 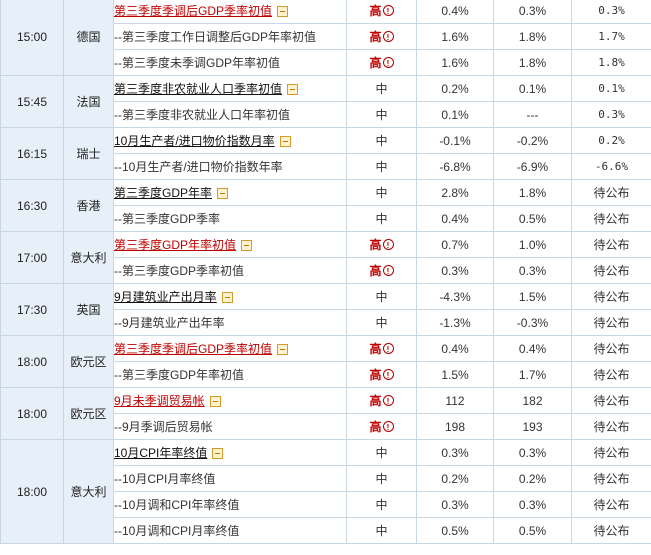 What do you see at coordinates (88, 101) in the screenshot?
I see `event-country: 法国` at bounding box center [88, 101].